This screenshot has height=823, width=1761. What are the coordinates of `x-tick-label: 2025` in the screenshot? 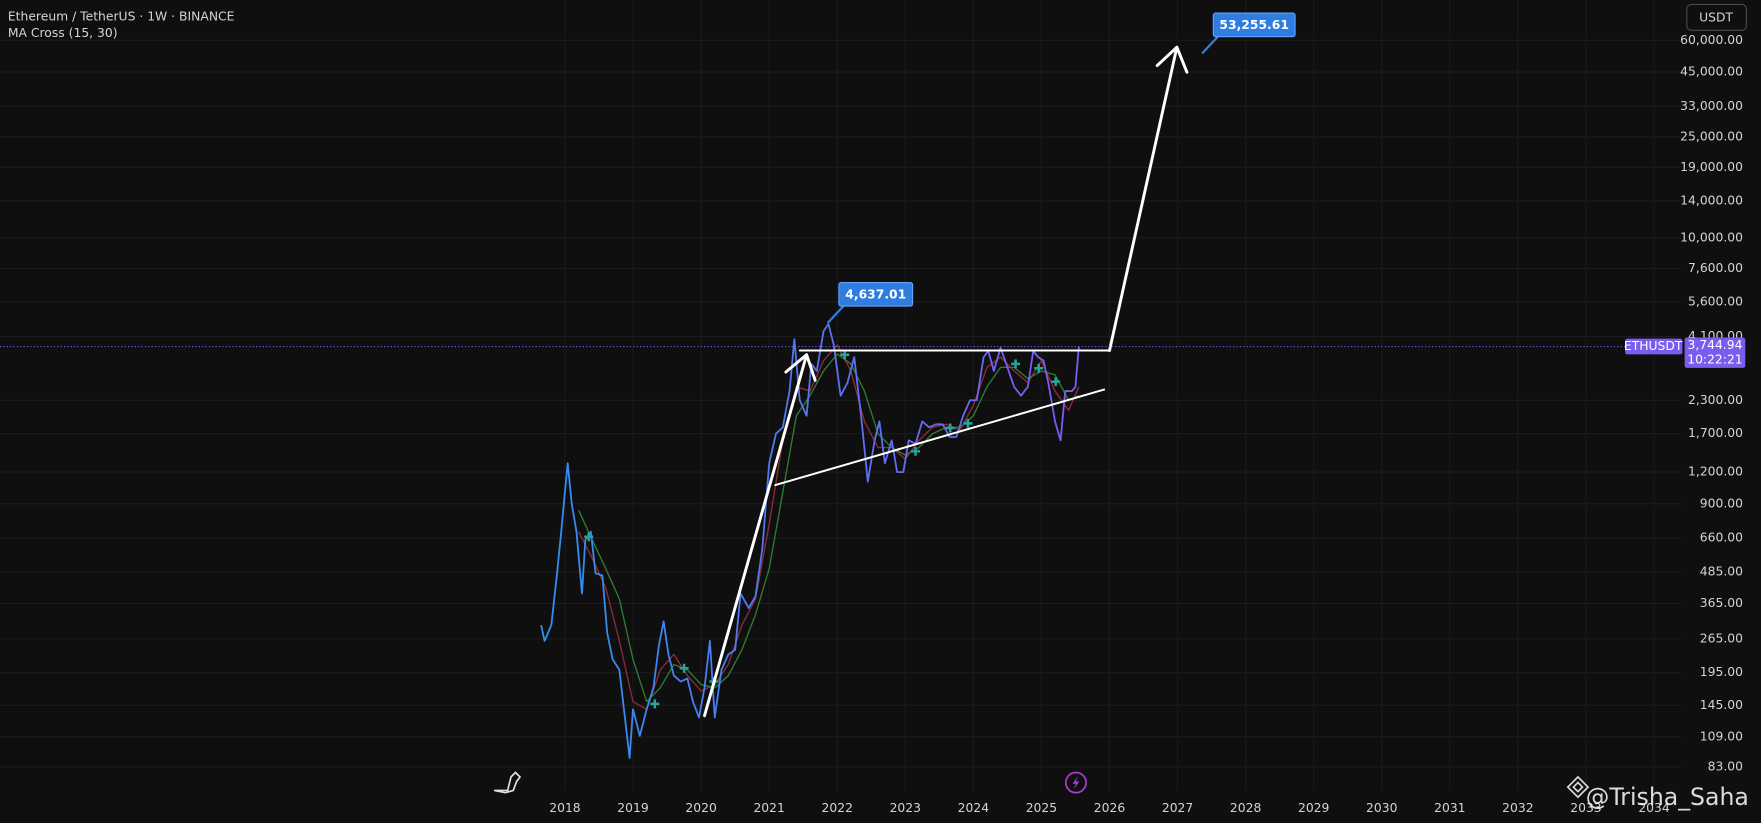 It's located at (1041, 808).